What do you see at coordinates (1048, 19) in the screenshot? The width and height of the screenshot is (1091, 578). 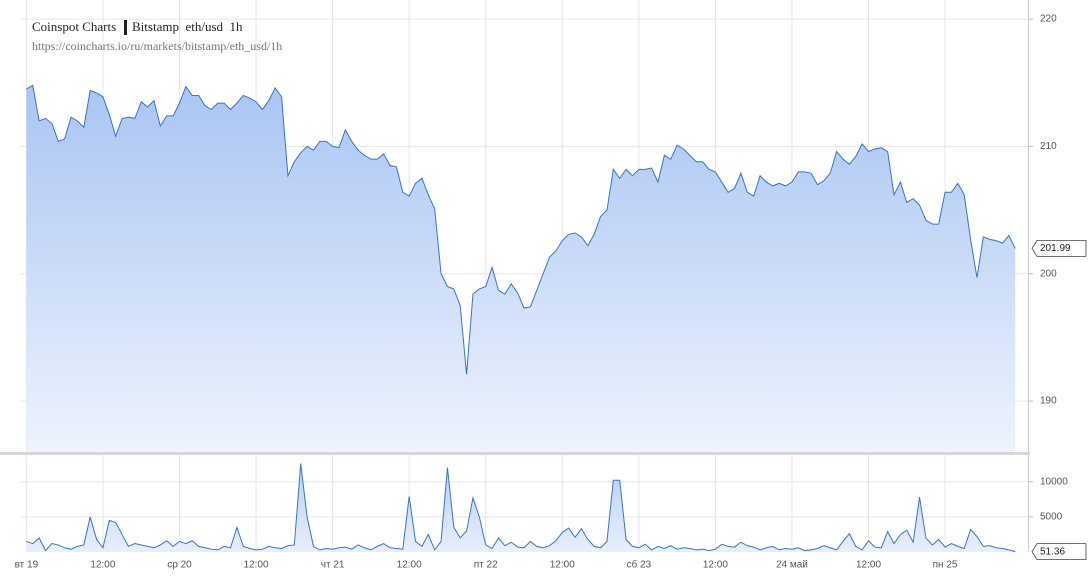 I see `y-tick-label: 220` at bounding box center [1048, 19].